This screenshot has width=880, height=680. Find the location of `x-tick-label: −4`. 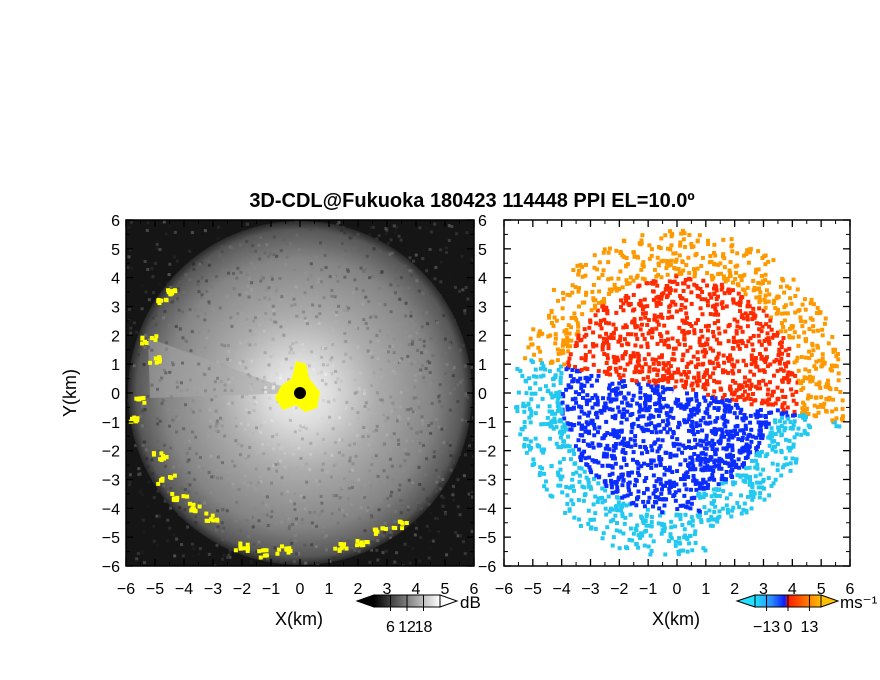

x-tick-label: −4 is located at coordinates (184, 589).